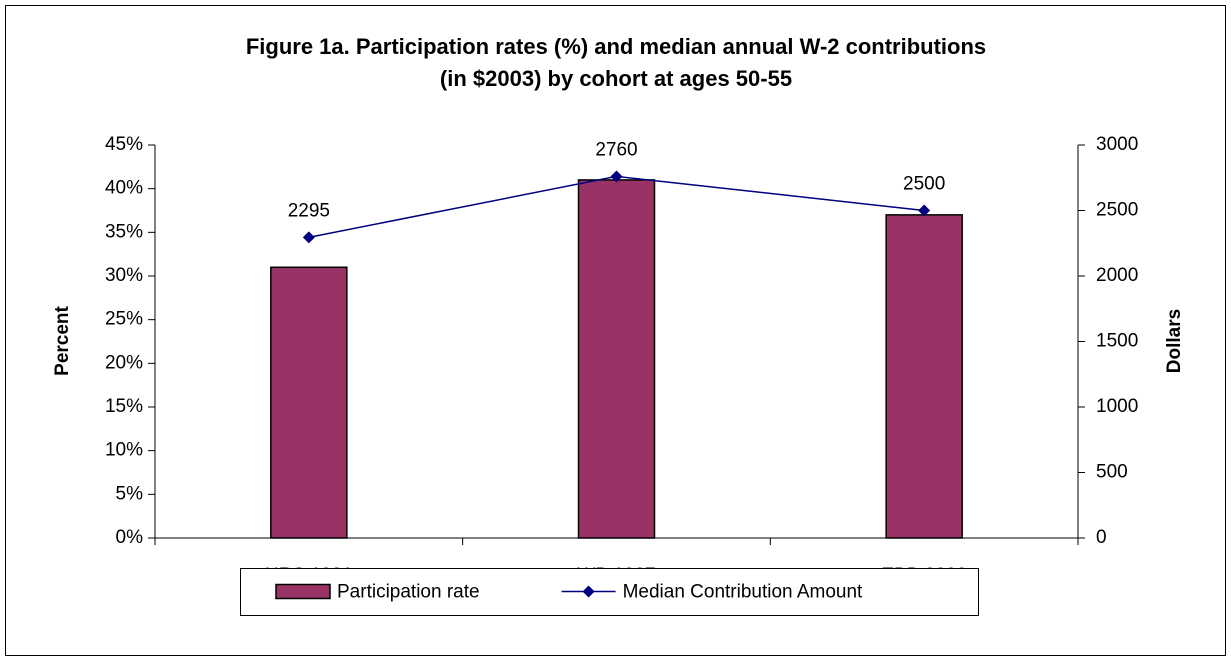 The image size is (1231, 661). Describe the element at coordinates (743, 592) in the screenshot. I see `legend-label: Median Contribution Amount` at that location.